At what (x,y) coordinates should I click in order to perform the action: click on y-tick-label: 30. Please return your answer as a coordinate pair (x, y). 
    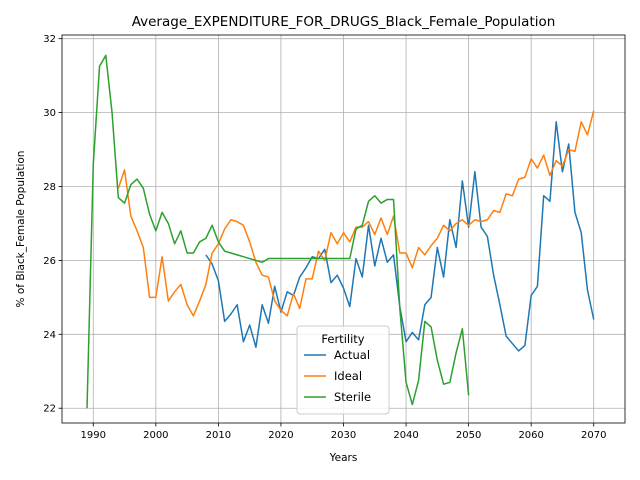
    Looking at the image, I should click on (49, 113).